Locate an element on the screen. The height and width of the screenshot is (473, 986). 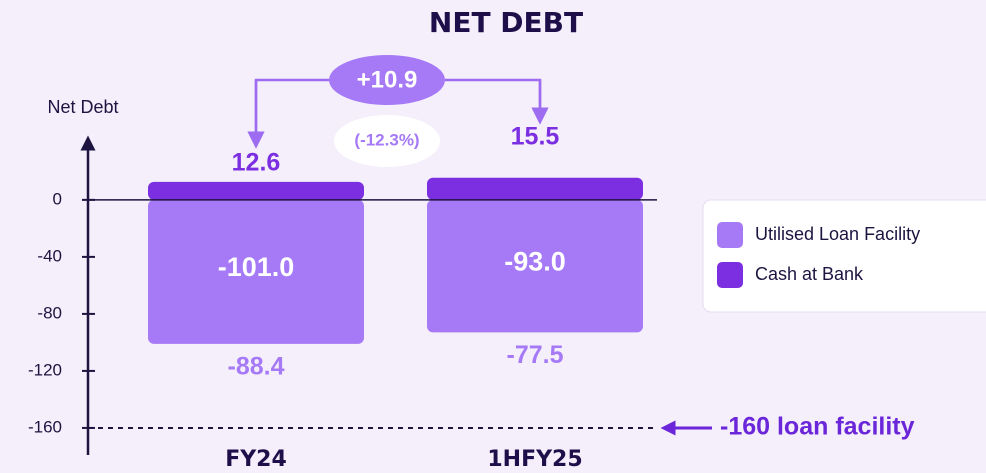
value-label: 12.6 is located at coordinates (256, 163).